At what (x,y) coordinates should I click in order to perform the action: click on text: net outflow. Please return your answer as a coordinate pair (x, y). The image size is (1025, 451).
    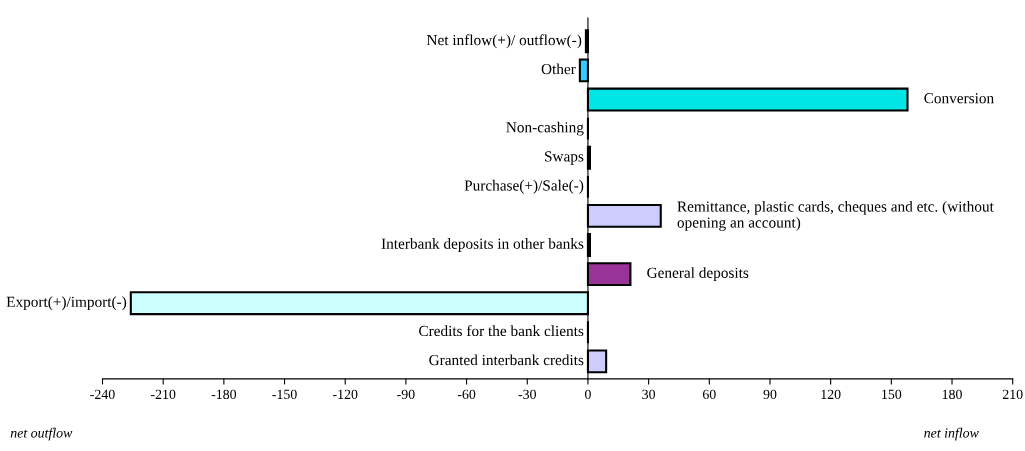
    Looking at the image, I should click on (41, 434).